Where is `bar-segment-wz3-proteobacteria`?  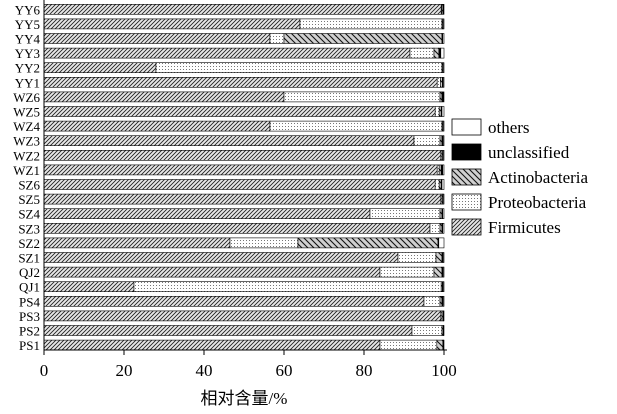 bar-segment-wz3-proteobacteria is located at coordinates (427, 140).